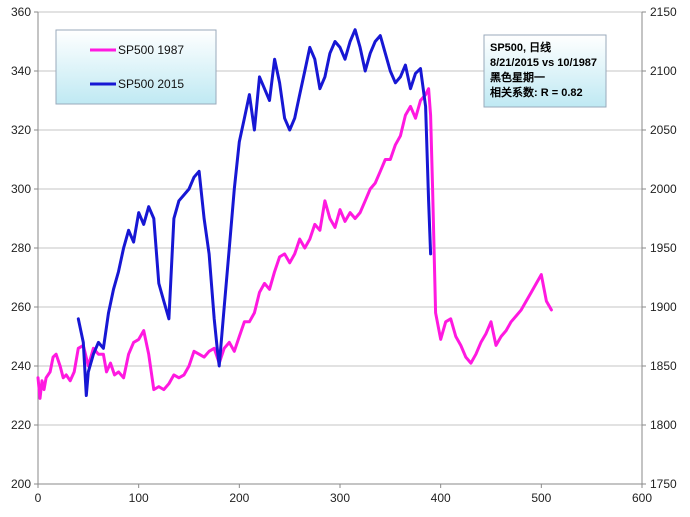 The height and width of the screenshot is (517, 690). What do you see at coordinates (642, 498) in the screenshot?
I see `x-tick-label: 600` at bounding box center [642, 498].